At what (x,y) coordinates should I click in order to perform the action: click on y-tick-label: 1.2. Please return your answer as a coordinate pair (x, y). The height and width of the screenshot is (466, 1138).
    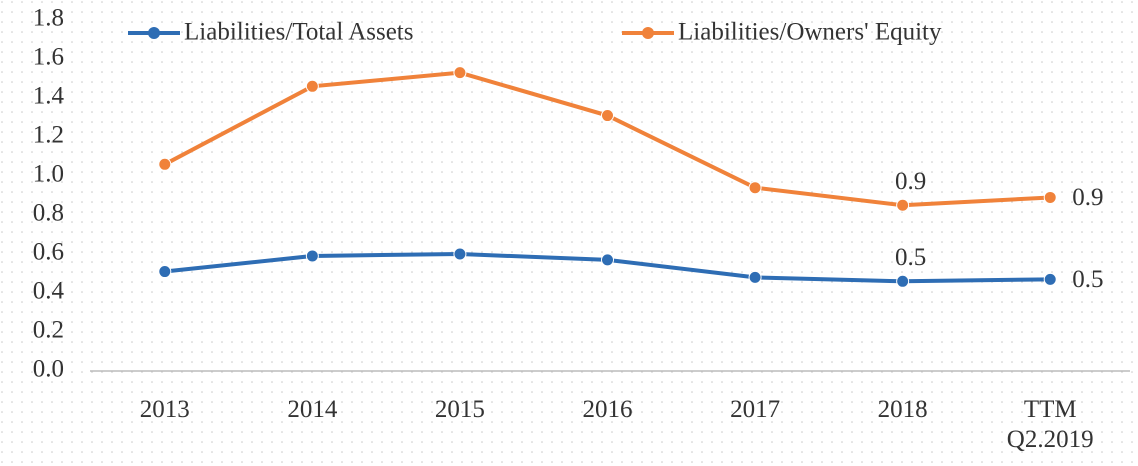
    Looking at the image, I should click on (48, 135).